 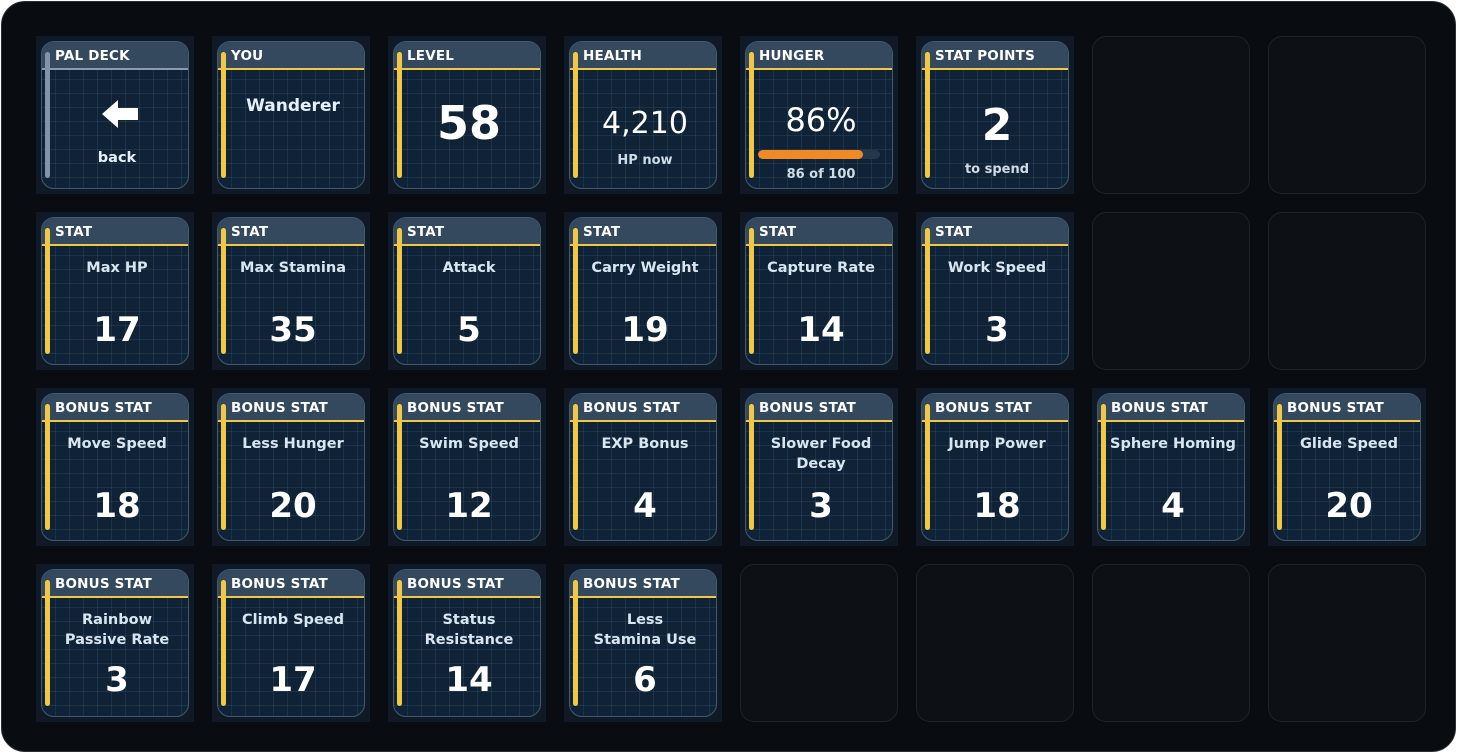 What do you see at coordinates (821, 120) in the screenshot?
I see `hunger-value: 86%` at bounding box center [821, 120].